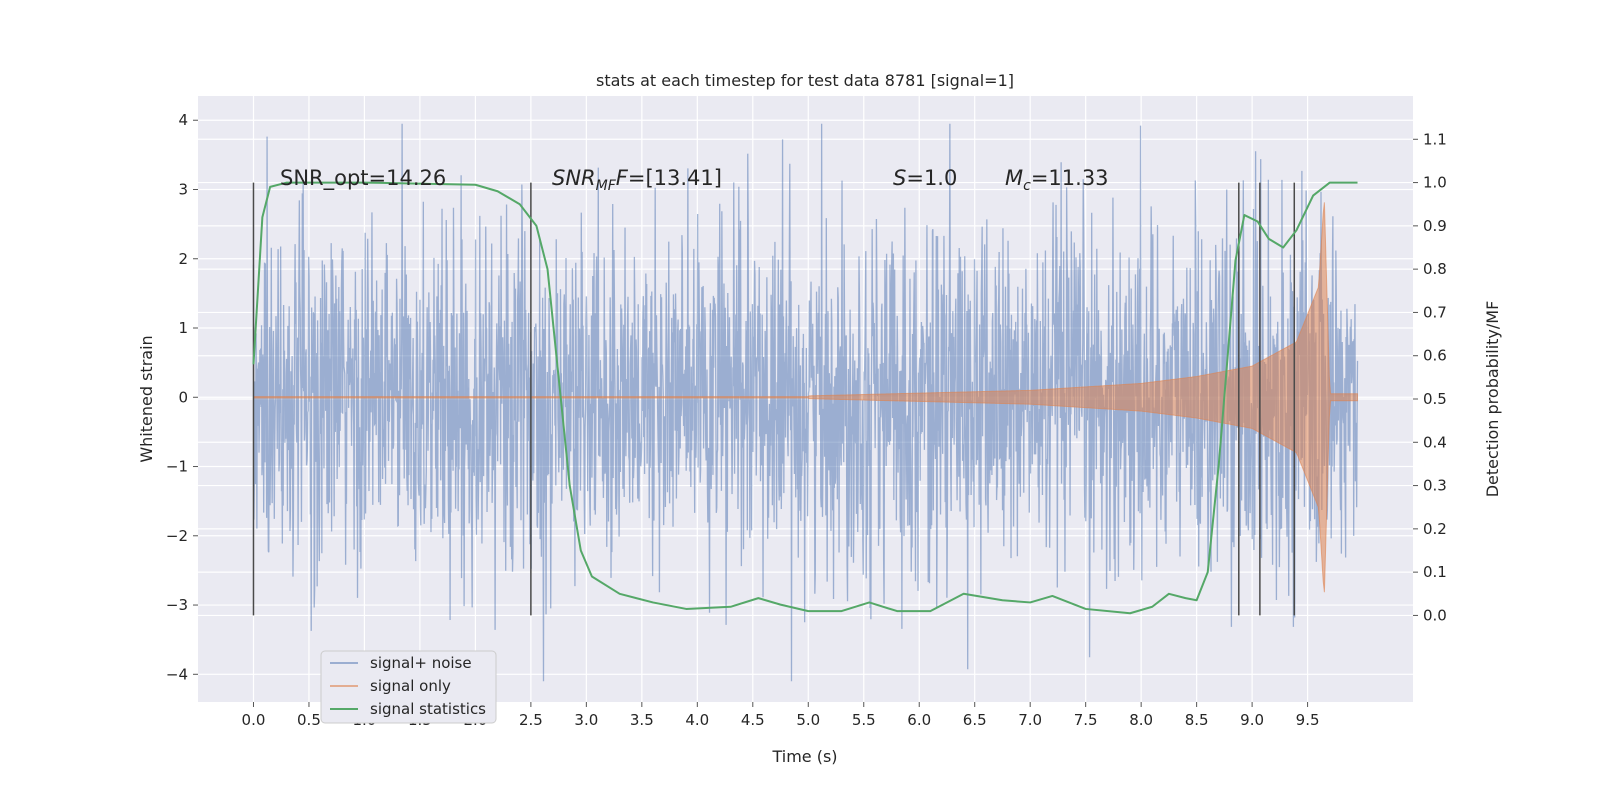  What do you see at coordinates (1014, 178) in the screenshot?
I see `annotation-mc-var: M` at bounding box center [1014, 178].